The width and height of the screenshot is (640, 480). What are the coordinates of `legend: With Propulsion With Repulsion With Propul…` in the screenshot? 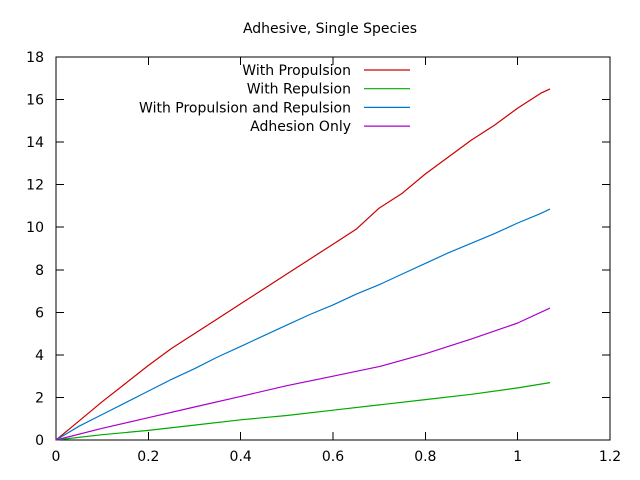 It's located at (274, 99).